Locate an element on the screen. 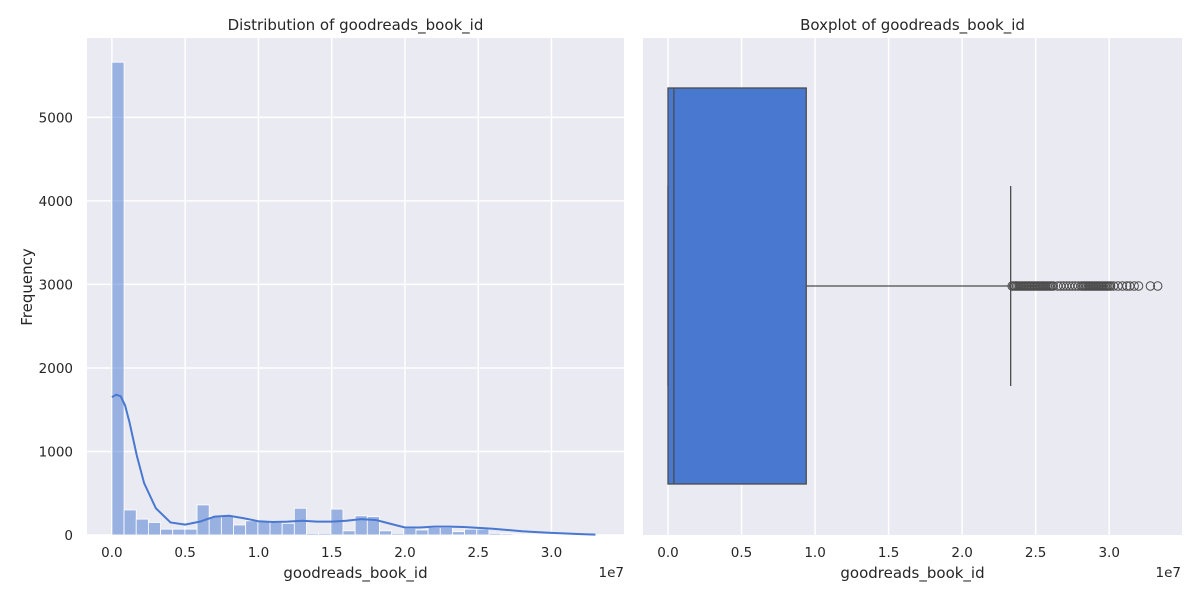 This screenshot has height=600, width=1200. histogram-y-axis-label: Frequency is located at coordinates (27, 287).